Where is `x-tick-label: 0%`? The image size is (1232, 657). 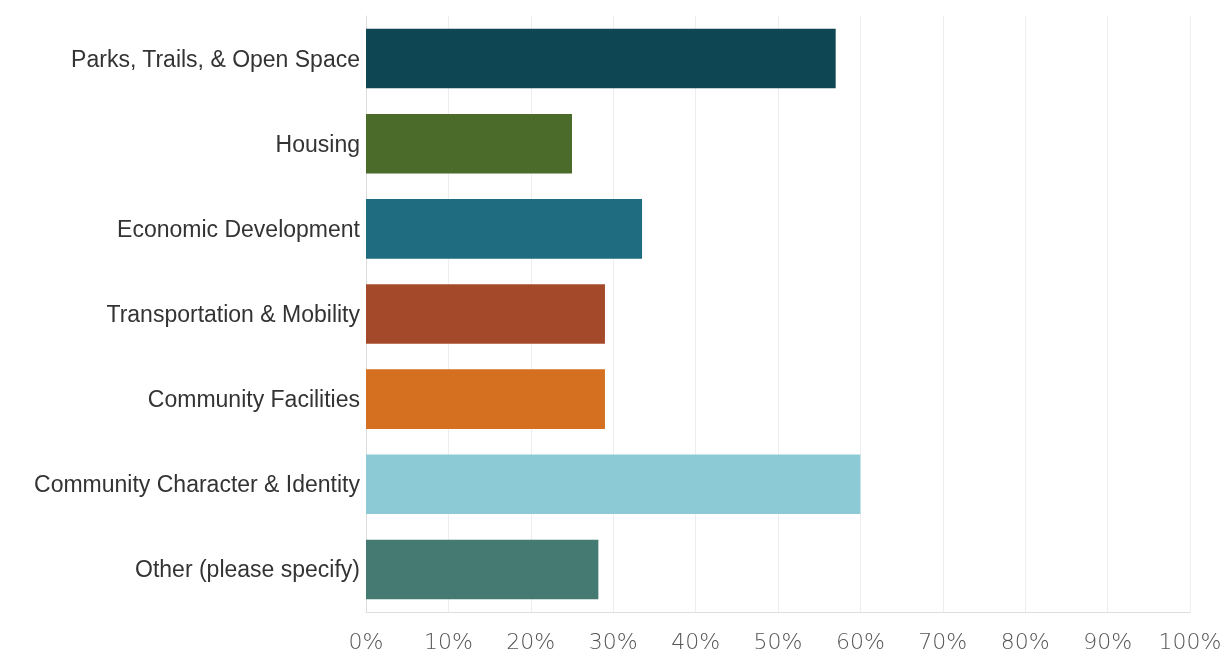
x-tick-label: 0% is located at coordinates (366, 641).